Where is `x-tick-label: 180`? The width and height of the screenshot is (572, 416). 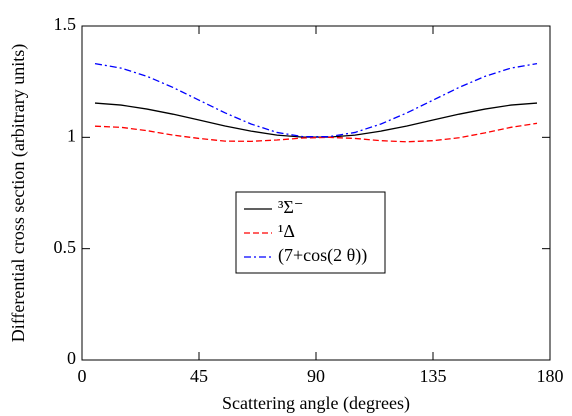
x-tick-label: 180 is located at coordinates (550, 376).